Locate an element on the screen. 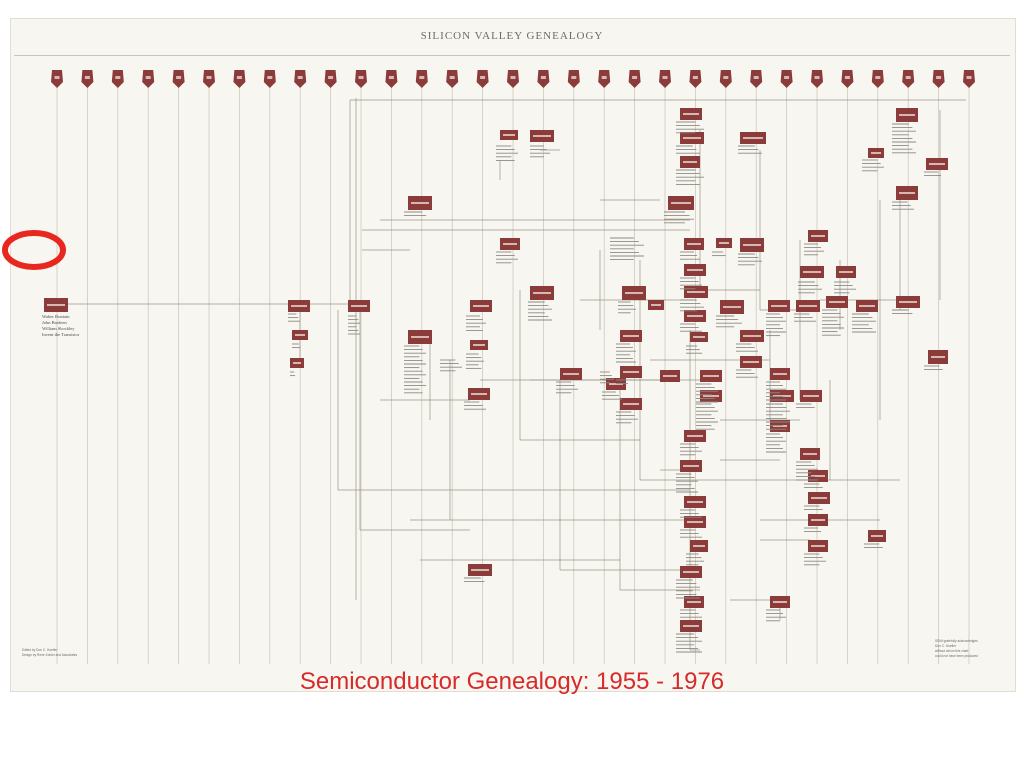 The image size is (1024, 768). footer-credit: Edited by Don C. Hoefler is located at coordinates (40, 650).